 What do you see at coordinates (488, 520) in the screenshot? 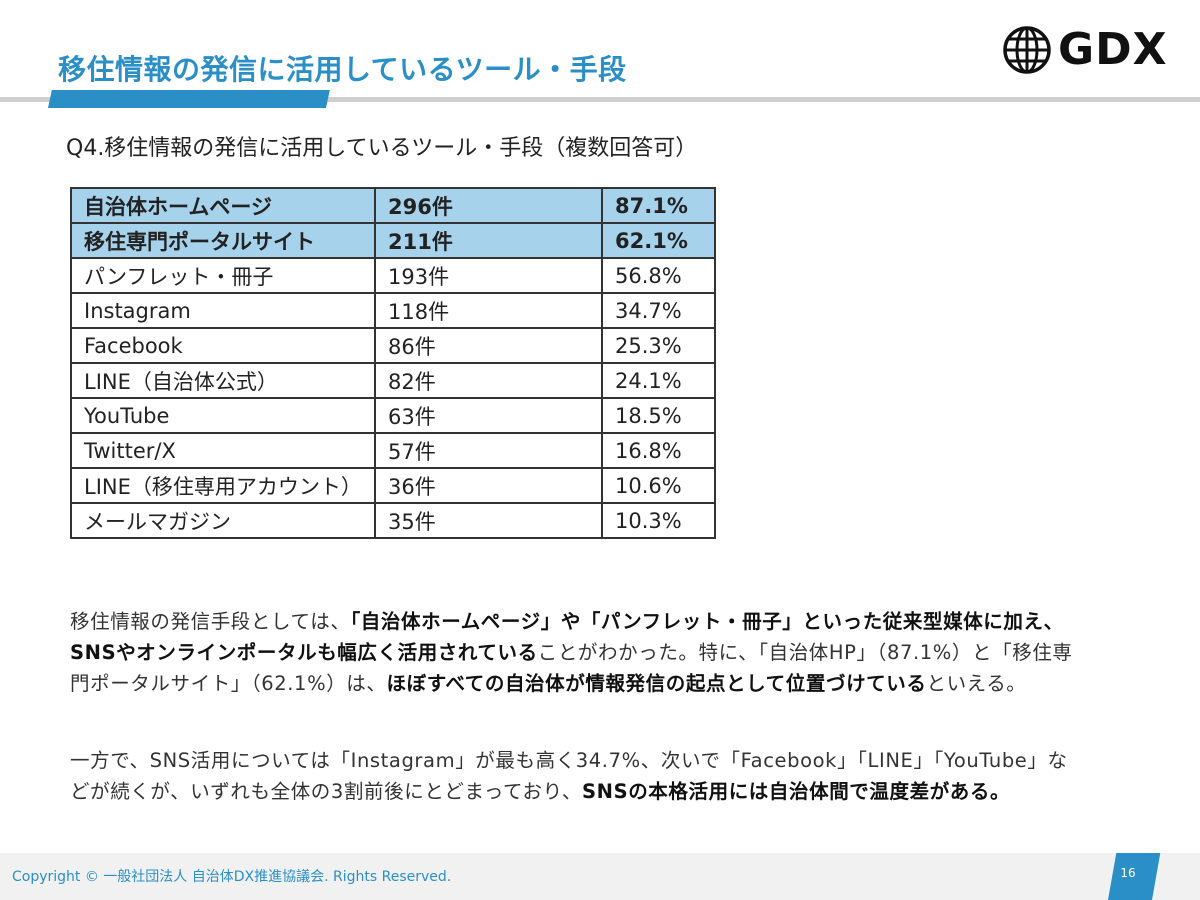
I see `count-cell: 35件` at bounding box center [488, 520].